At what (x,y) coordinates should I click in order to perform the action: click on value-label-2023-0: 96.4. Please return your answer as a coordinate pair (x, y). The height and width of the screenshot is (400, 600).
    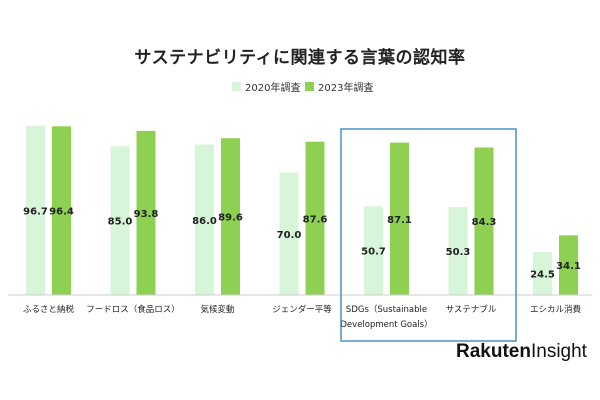
    Looking at the image, I should click on (61, 212).